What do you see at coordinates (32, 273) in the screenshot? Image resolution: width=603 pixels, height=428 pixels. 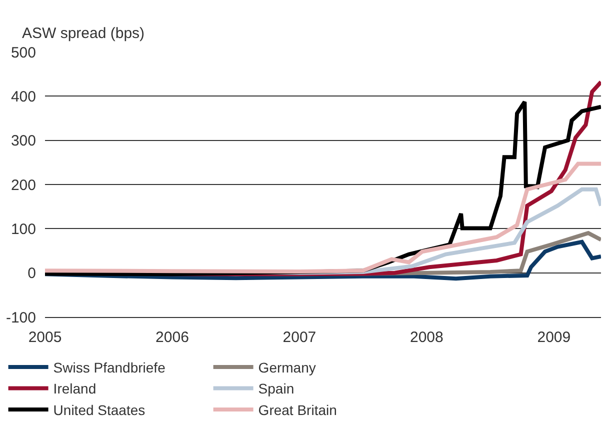 I see `y-tick-label: 0` at bounding box center [32, 273].